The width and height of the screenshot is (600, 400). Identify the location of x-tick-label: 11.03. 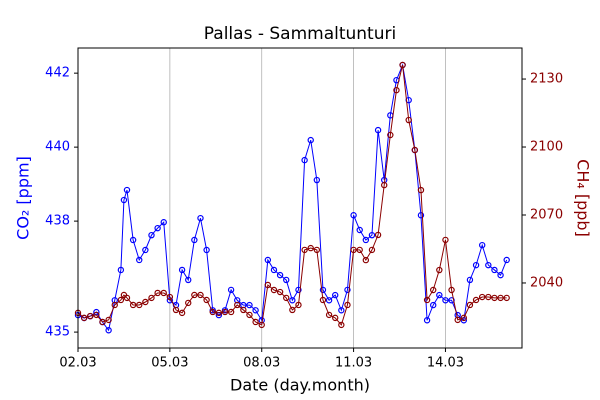
(353, 363).